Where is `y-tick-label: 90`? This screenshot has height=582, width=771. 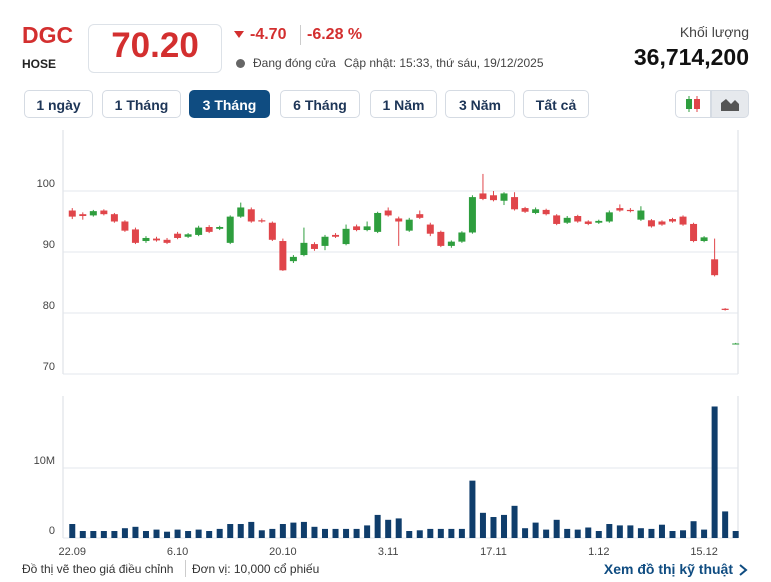
y-tick-label: 90 is located at coordinates (49, 245).